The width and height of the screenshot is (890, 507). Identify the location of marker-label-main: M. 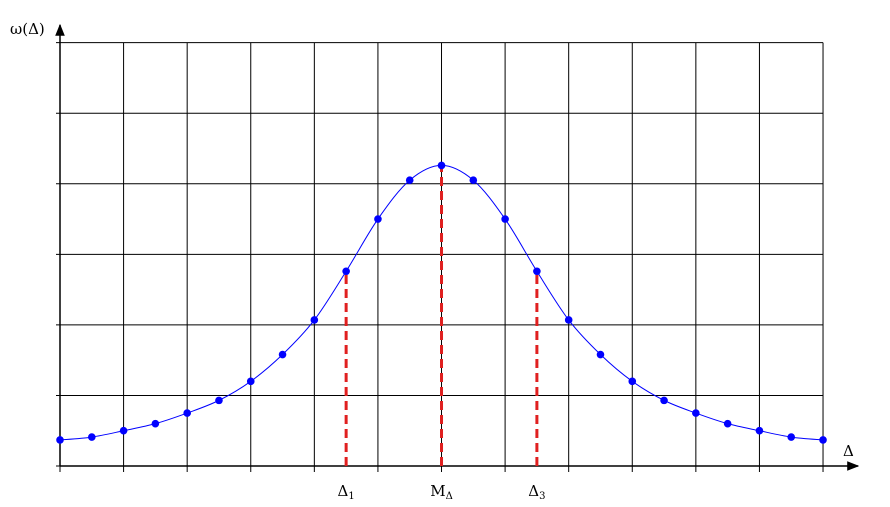
(437, 491).